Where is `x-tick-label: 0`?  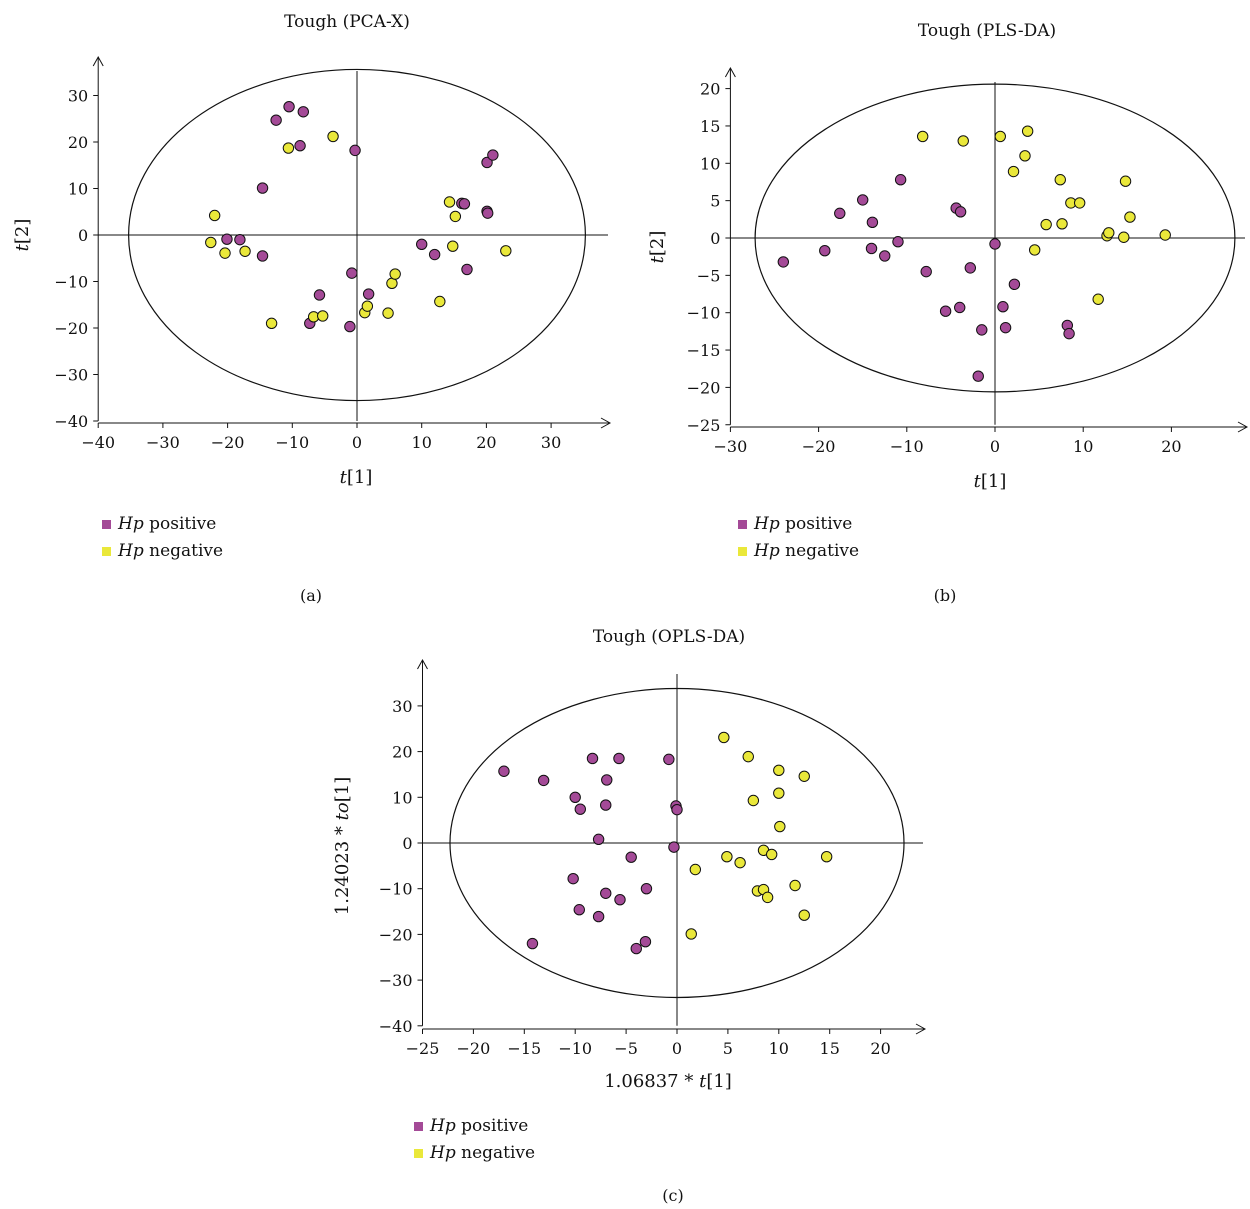 x-tick-label: 0 is located at coordinates (995, 446).